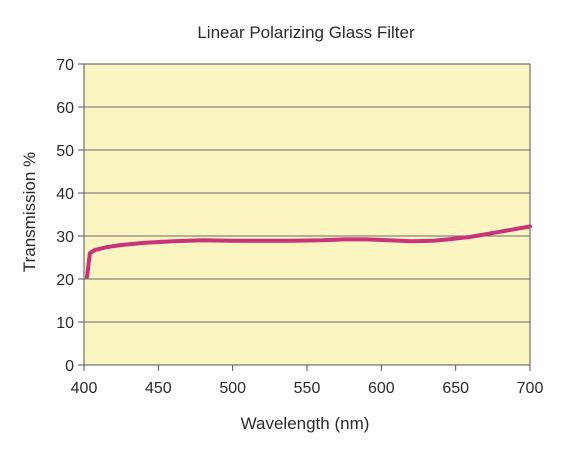 This screenshot has width=567, height=455. I want to click on y-tick-label: 10, so click(65, 323).